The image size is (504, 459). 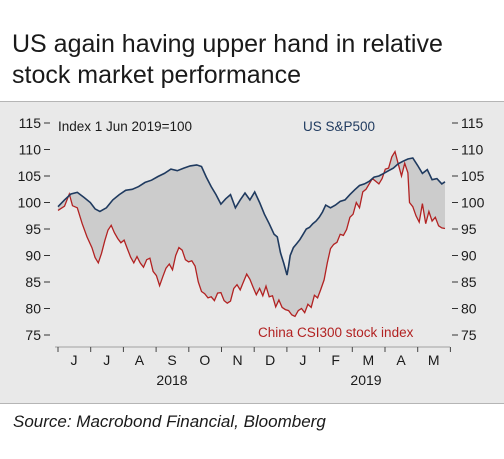 I want to click on y-label-left-75: 75, so click(x=33, y=335).